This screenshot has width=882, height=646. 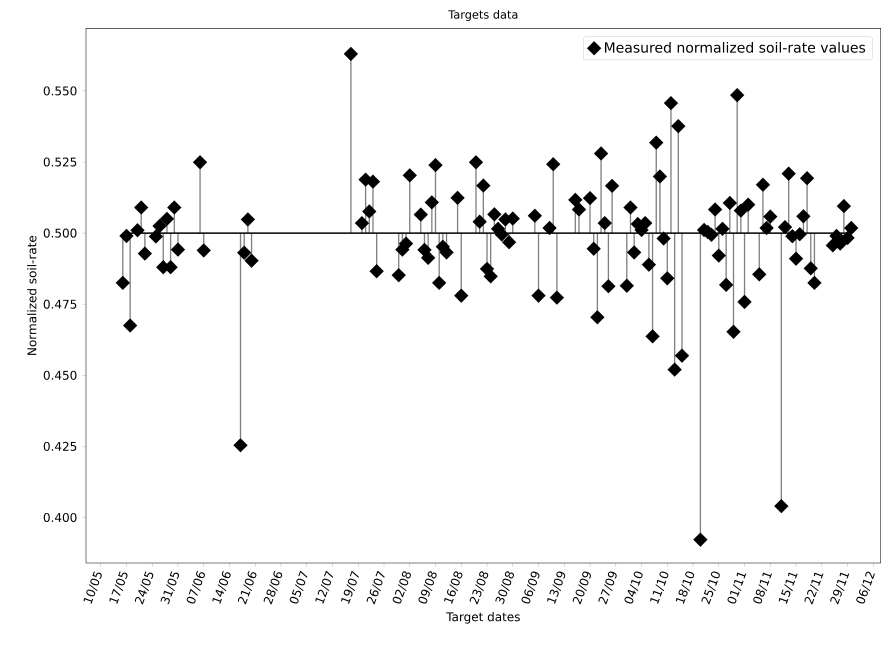 What do you see at coordinates (93, 587) in the screenshot?
I see `x-tick-label: 10/05` at bounding box center [93, 587].